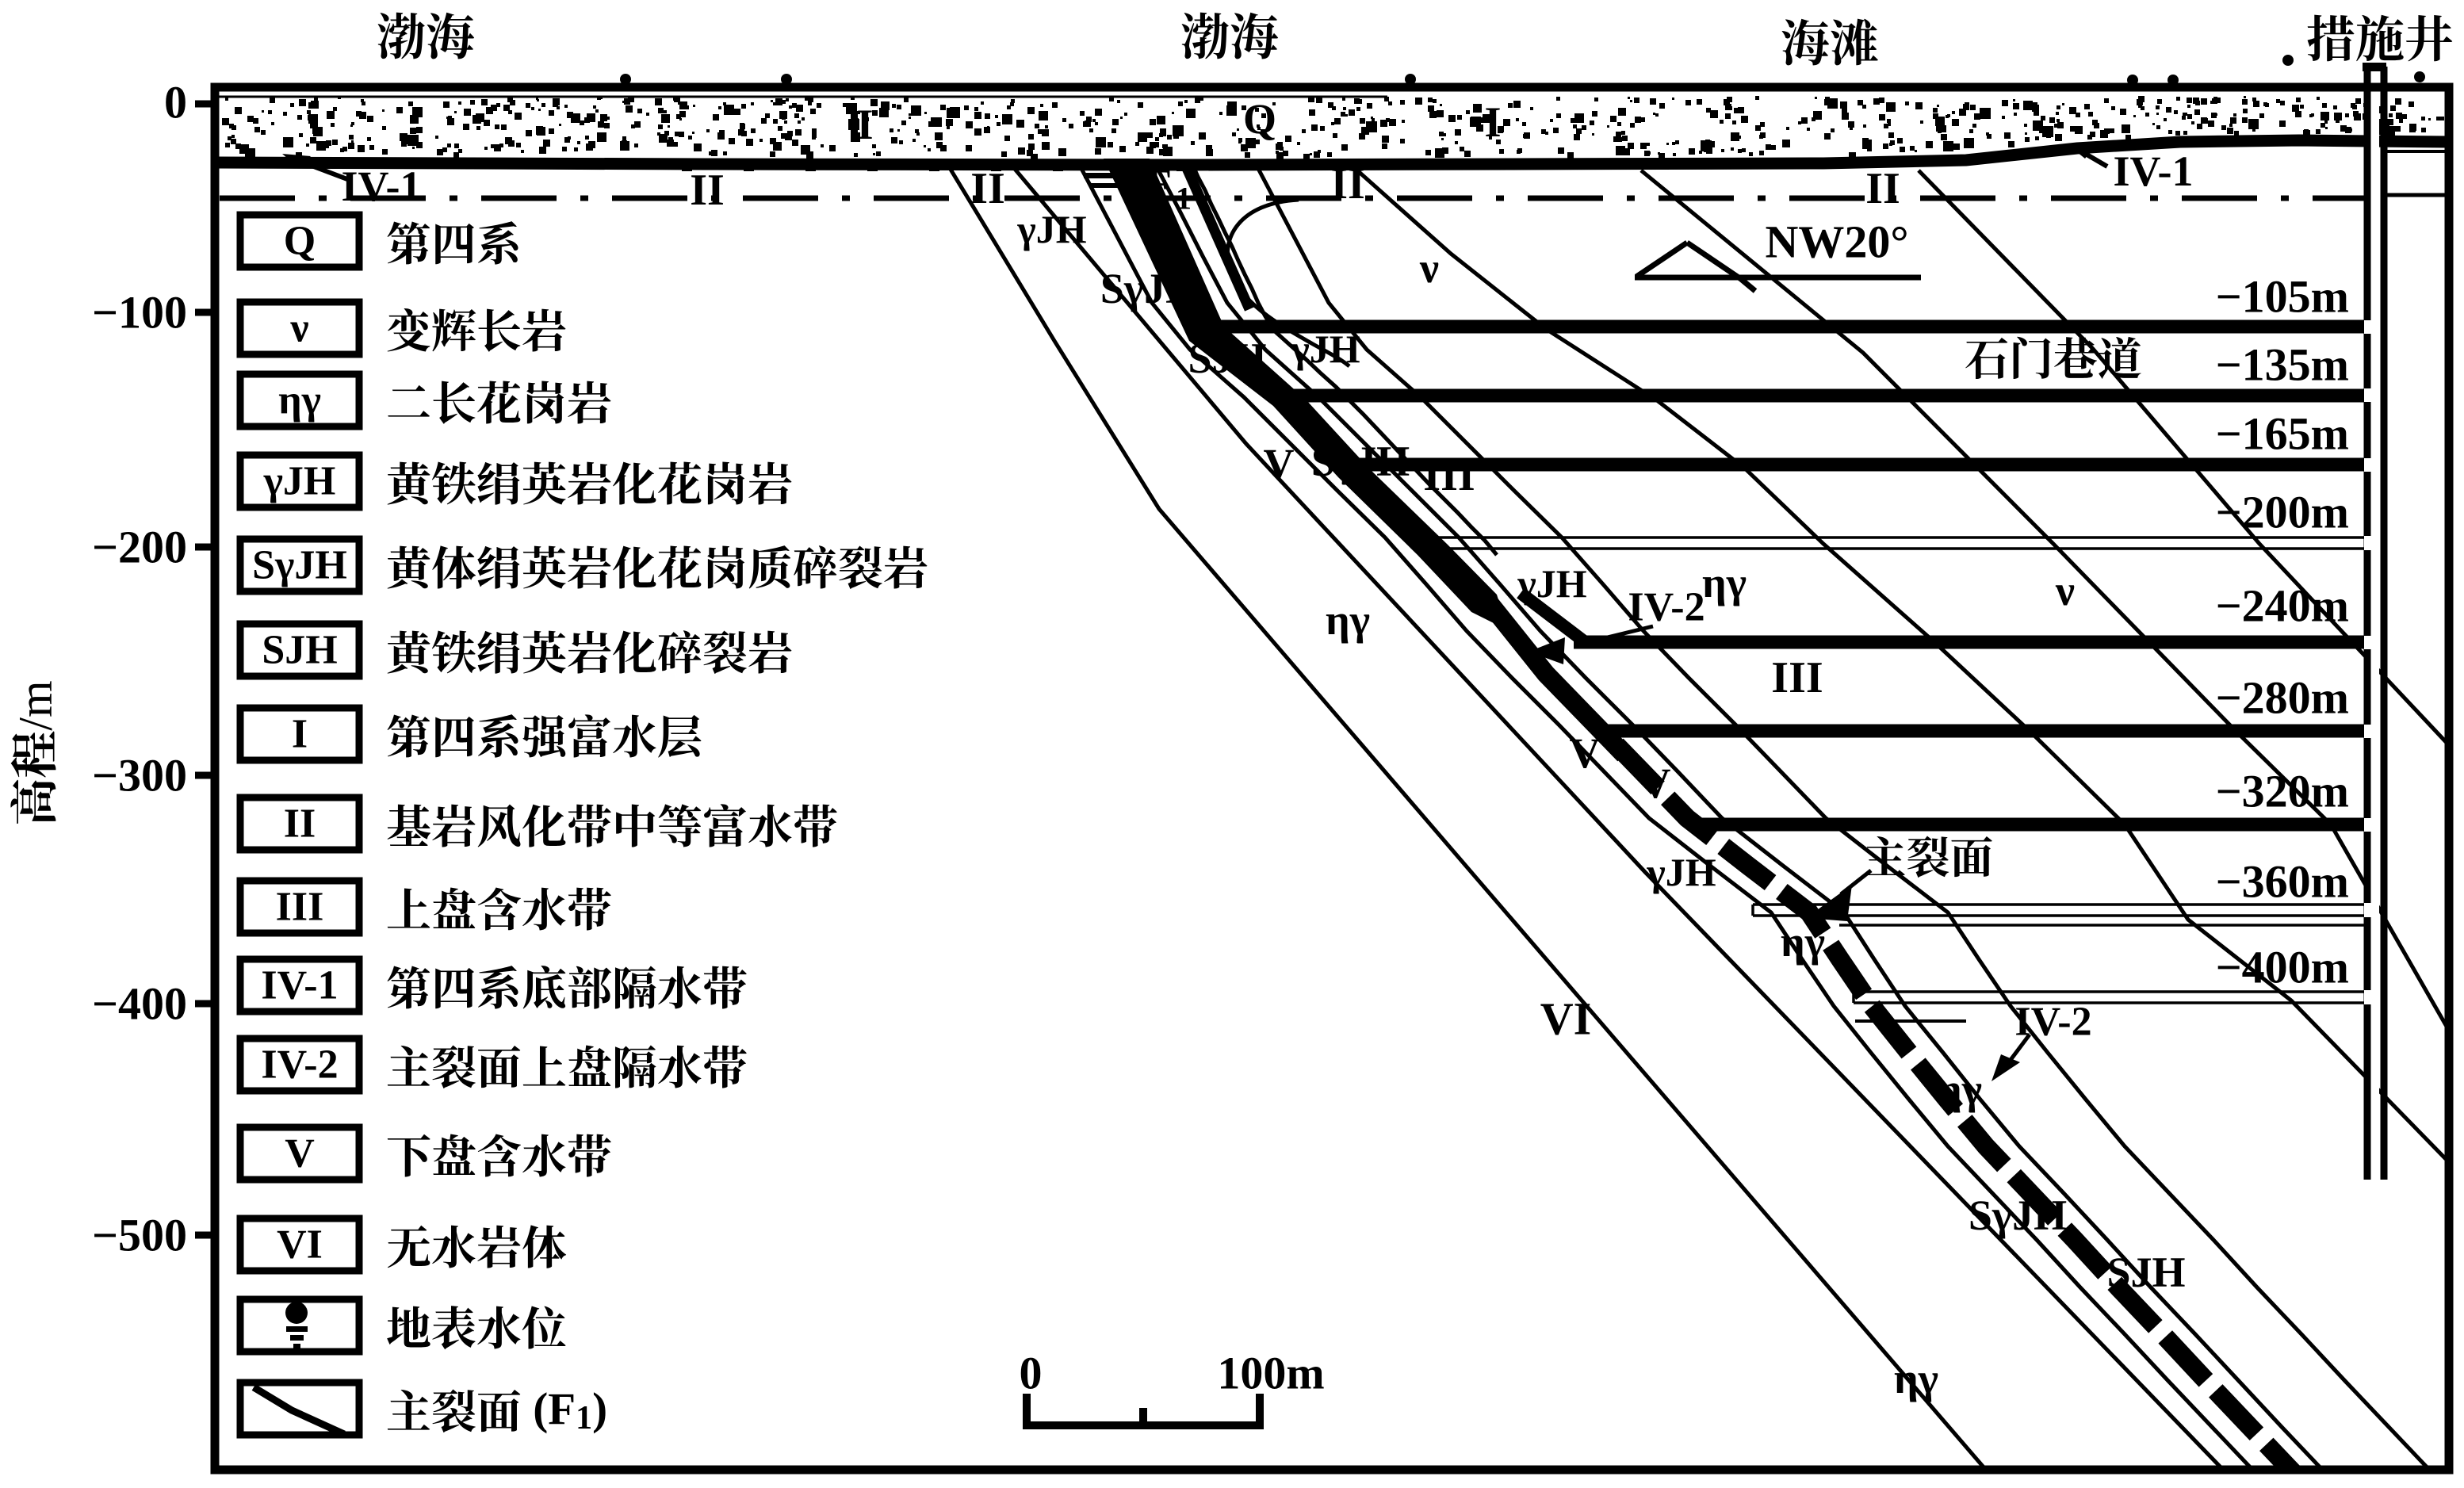 This screenshot has width=2464, height=1488. I want to click on svg-text: −500, so click(139, 1235).